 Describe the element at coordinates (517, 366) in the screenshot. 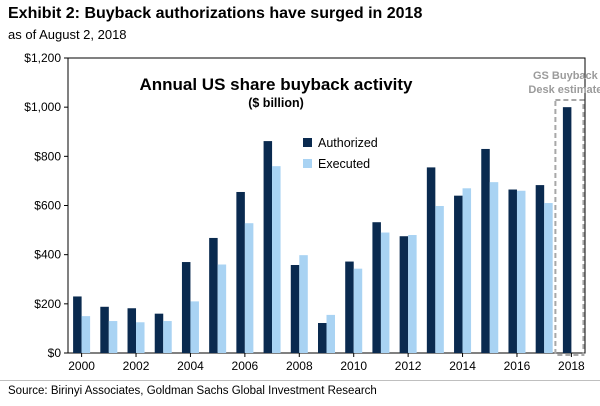

I see `x-tick-label: 2016` at that location.